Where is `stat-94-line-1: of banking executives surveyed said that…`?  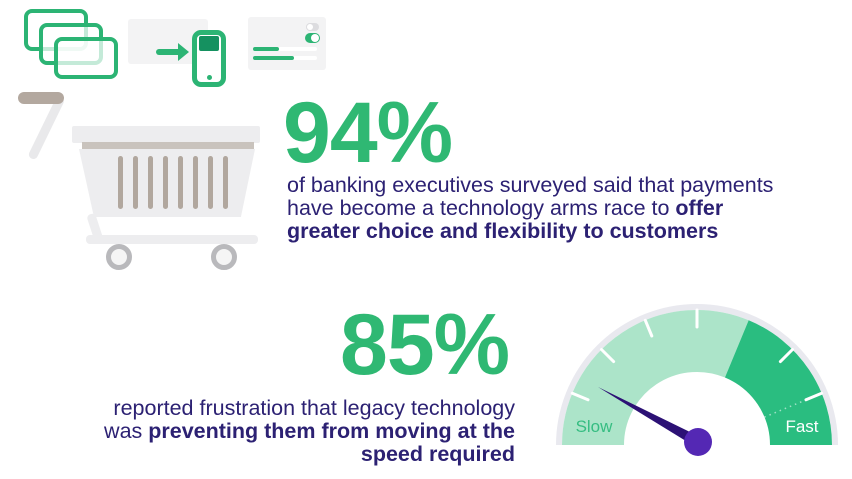
stat-94-line-1: of banking executives surveyed said that… is located at coordinates (530, 185).